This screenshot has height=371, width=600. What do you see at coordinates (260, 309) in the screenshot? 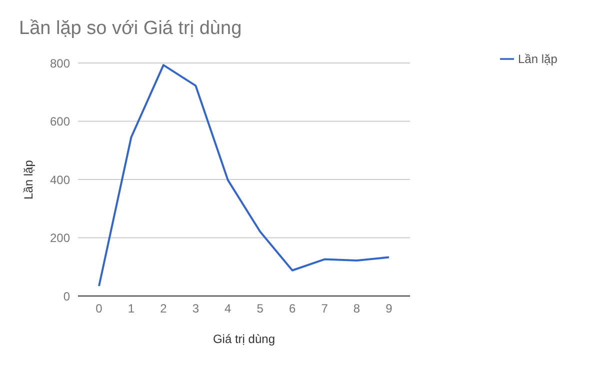
I see `x-tick-label: 5` at bounding box center [260, 309].